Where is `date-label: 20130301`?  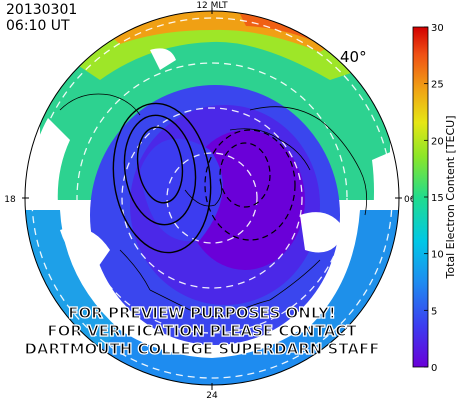 date-label: 20130301 is located at coordinates (42, 10).